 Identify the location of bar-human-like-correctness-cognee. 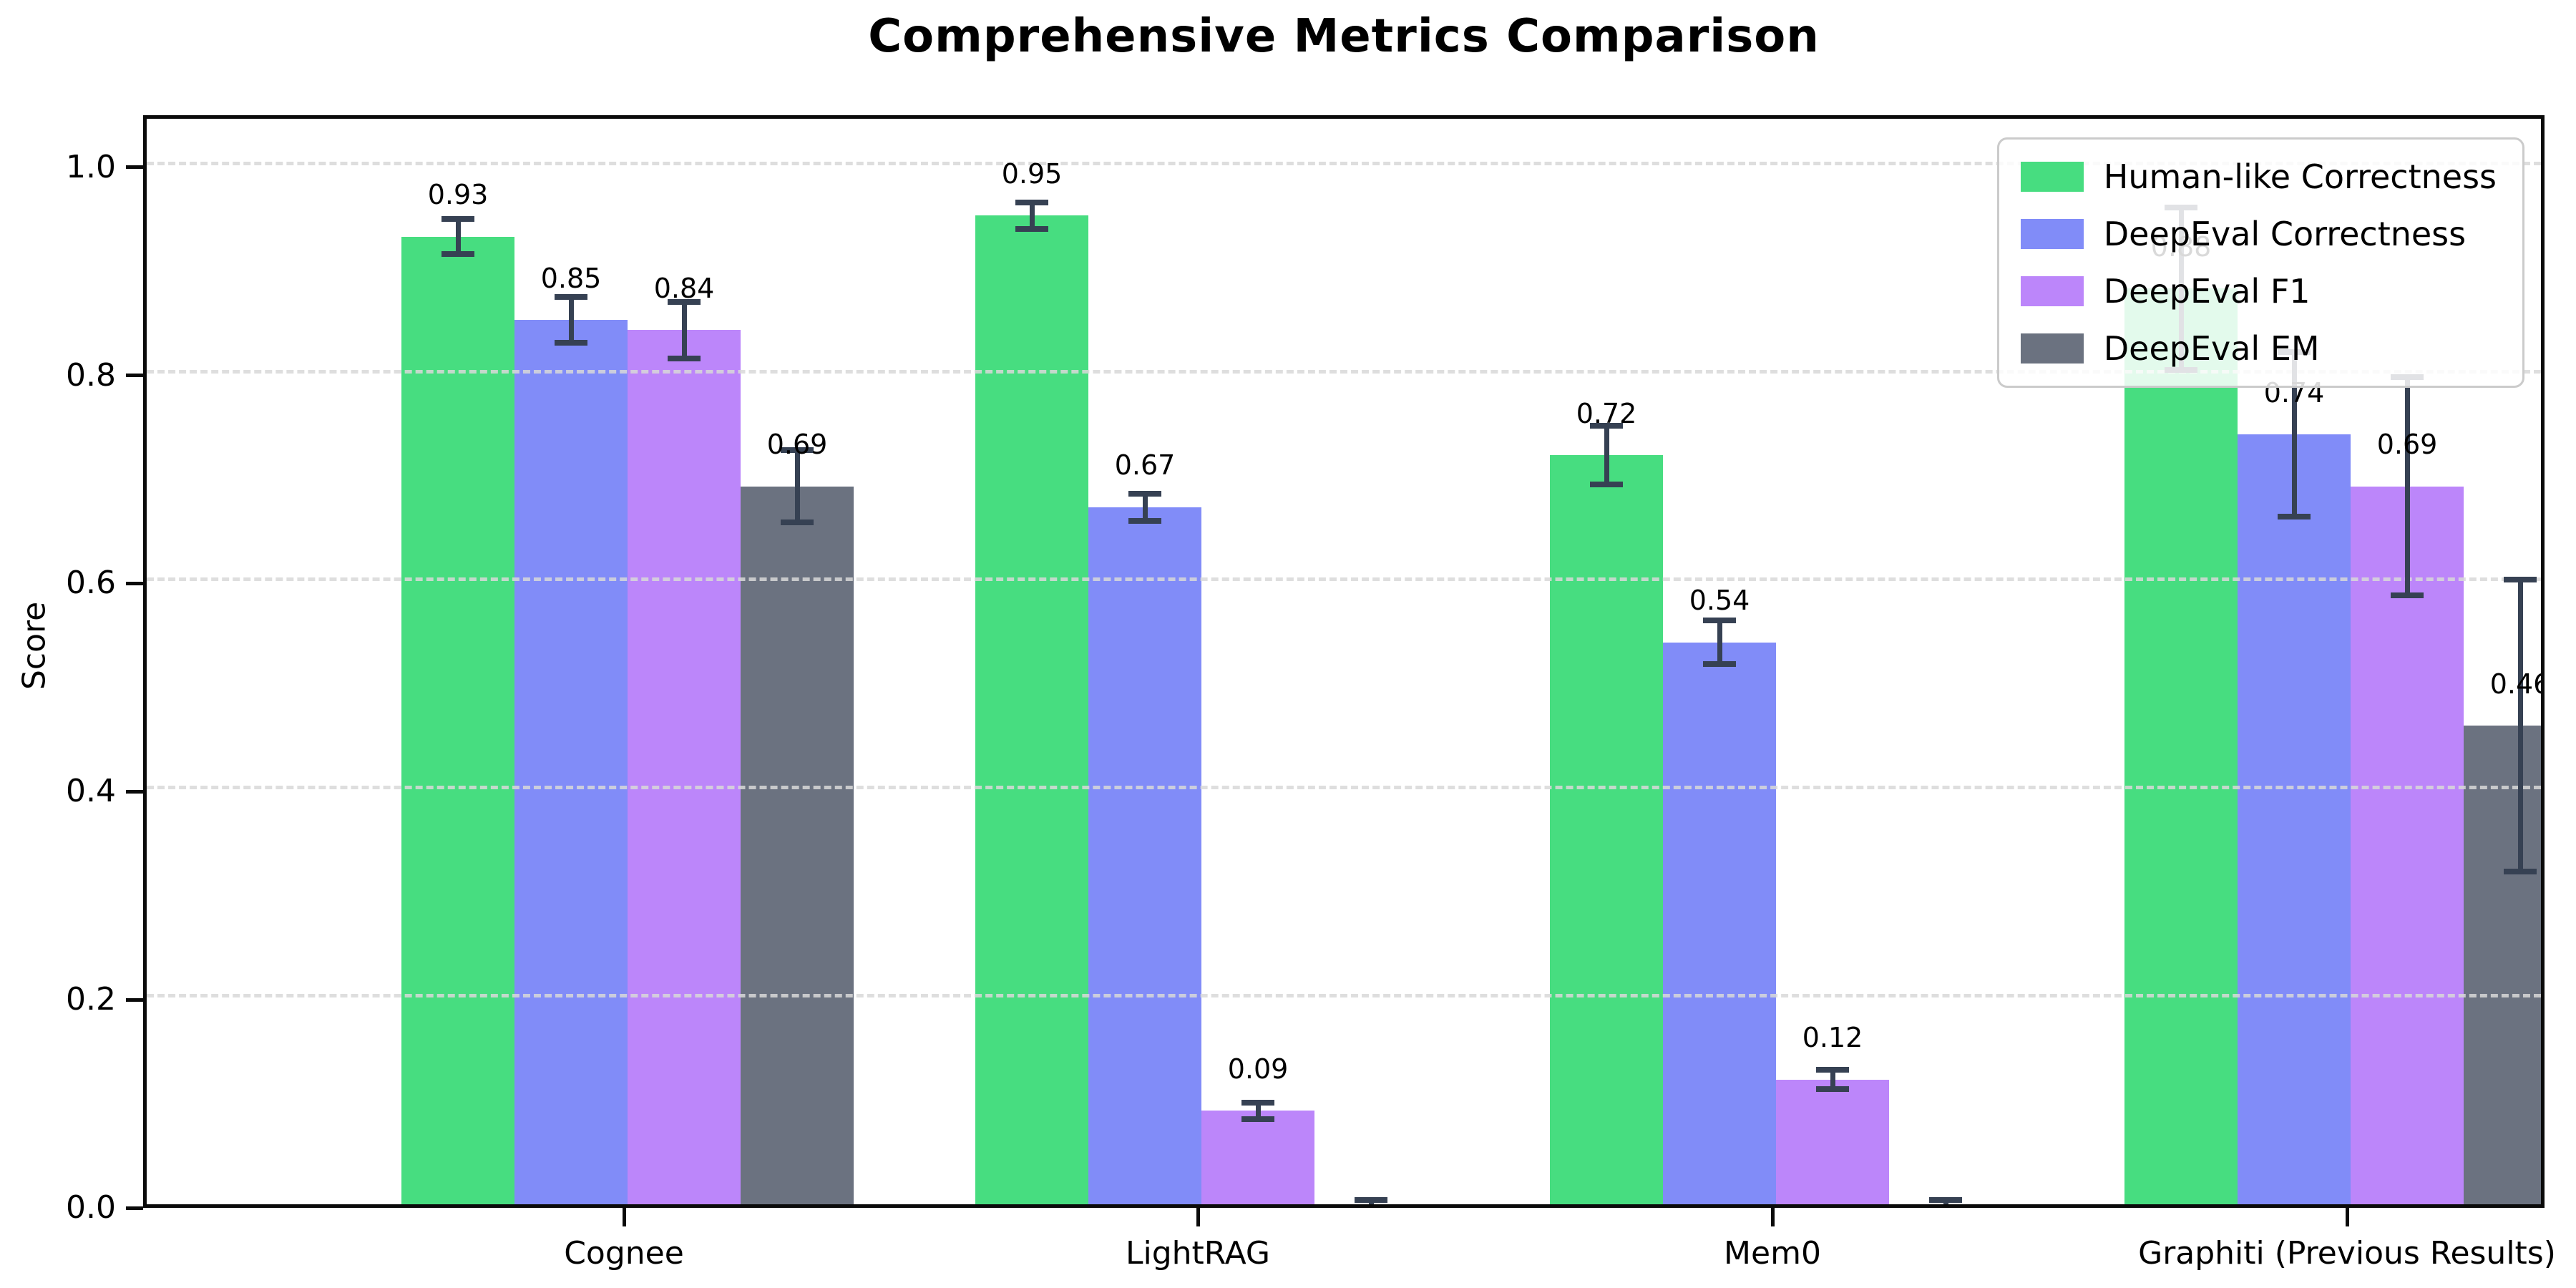
(457, 720).